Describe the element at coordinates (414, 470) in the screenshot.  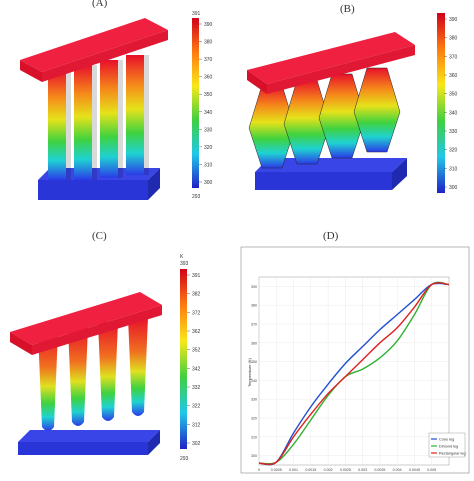
I see `x-tick-label: 0.0045` at that location.